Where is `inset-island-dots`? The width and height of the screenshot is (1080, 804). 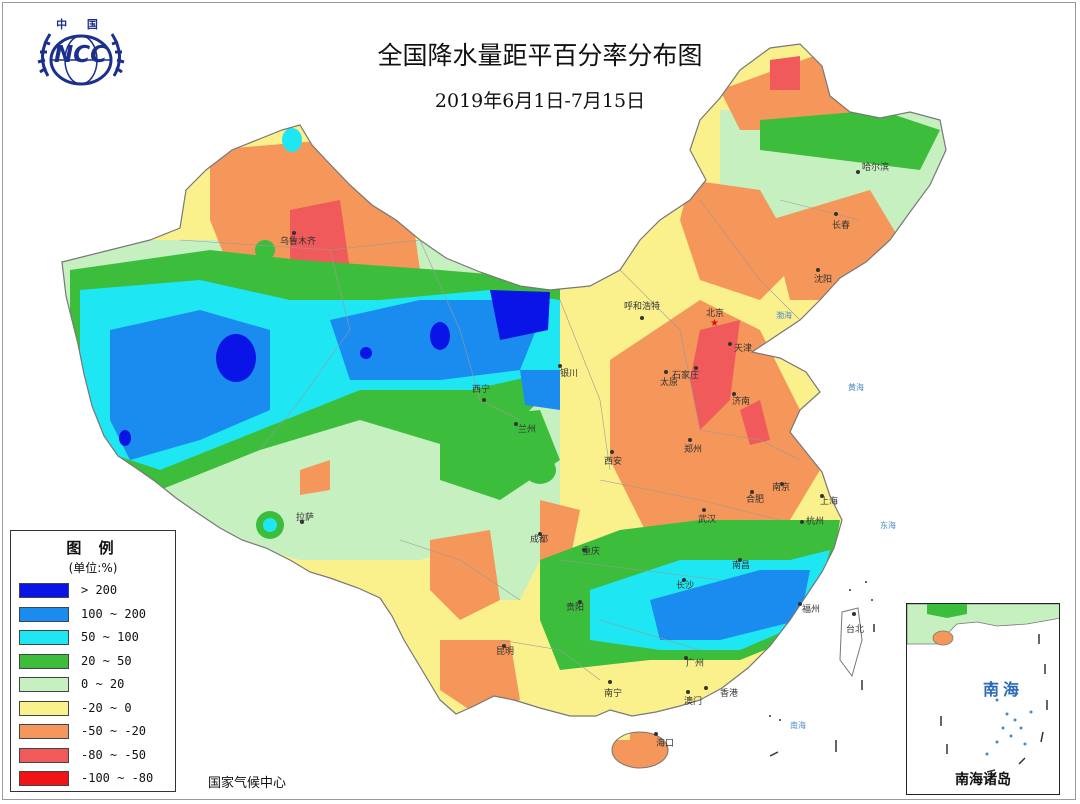 inset-island-dots is located at coordinates (1009, 719).